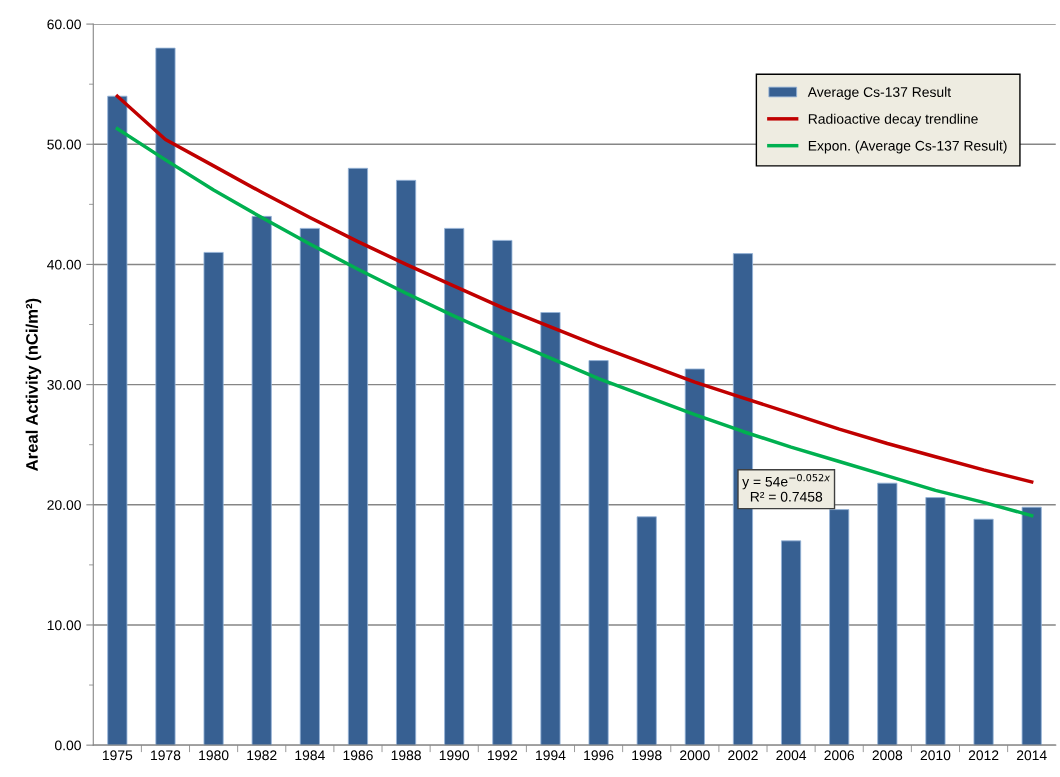 This screenshot has width=1060, height=777. What do you see at coordinates (935, 755) in the screenshot?
I see `x-tick-label: 2010` at bounding box center [935, 755].